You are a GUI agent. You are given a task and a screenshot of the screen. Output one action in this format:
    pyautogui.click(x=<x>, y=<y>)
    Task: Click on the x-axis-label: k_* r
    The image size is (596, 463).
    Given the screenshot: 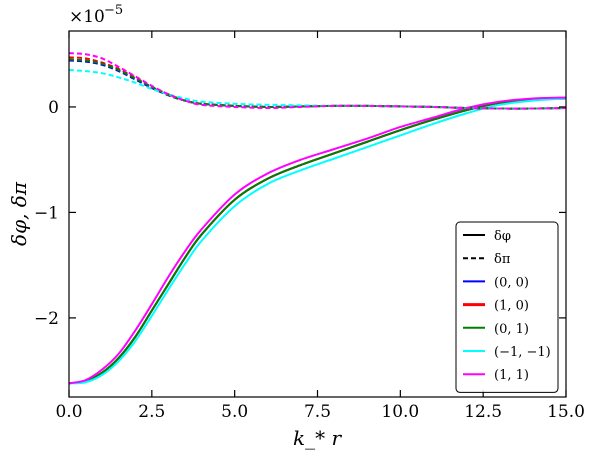 What is the action you would take?
    pyautogui.click(x=317, y=438)
    